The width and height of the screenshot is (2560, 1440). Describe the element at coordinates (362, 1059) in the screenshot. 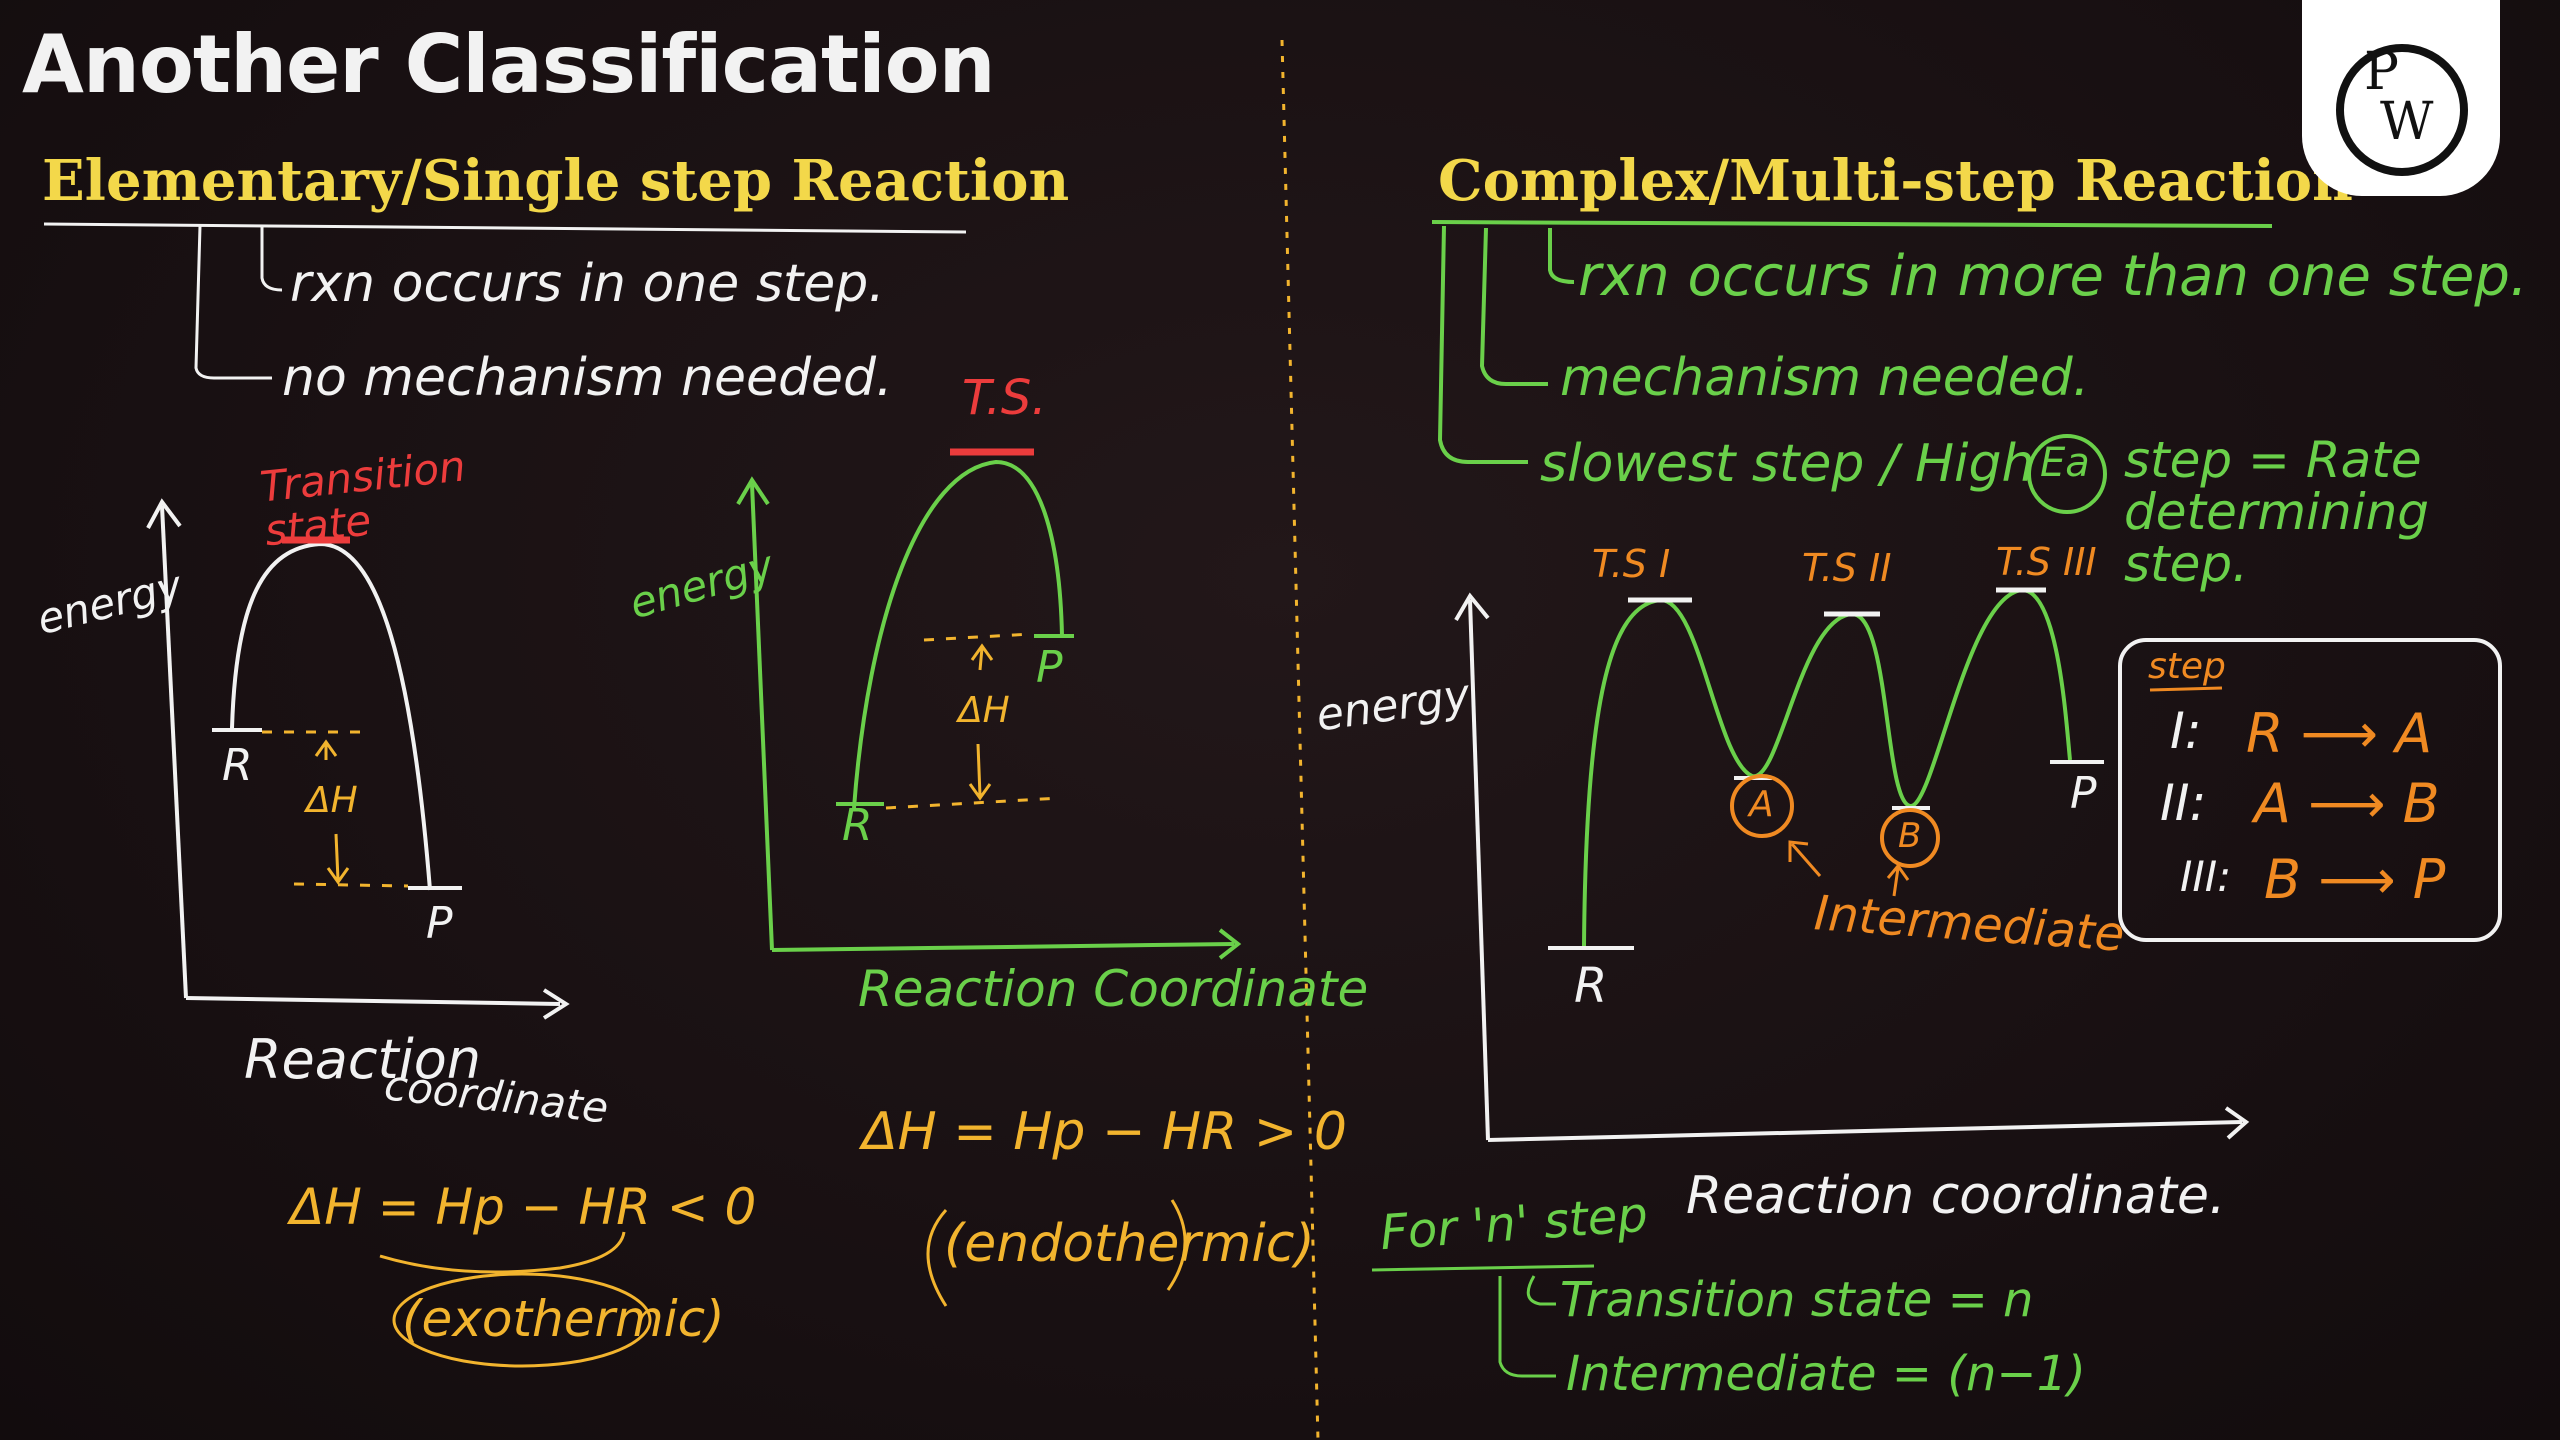

I see `exo-xlabel-reaction: Reaction` at that location.